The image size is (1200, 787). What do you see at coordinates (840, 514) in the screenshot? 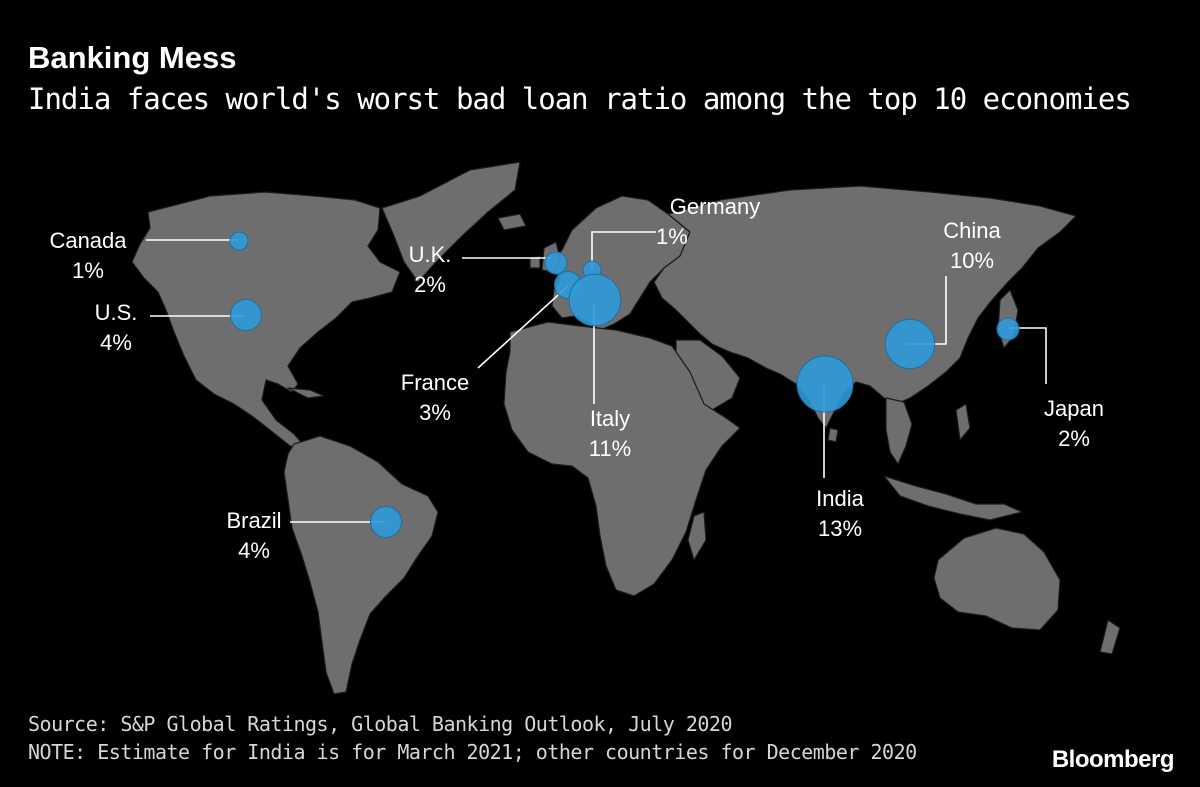
I see `label-india: India 13%` at bounding box center [840, 514].